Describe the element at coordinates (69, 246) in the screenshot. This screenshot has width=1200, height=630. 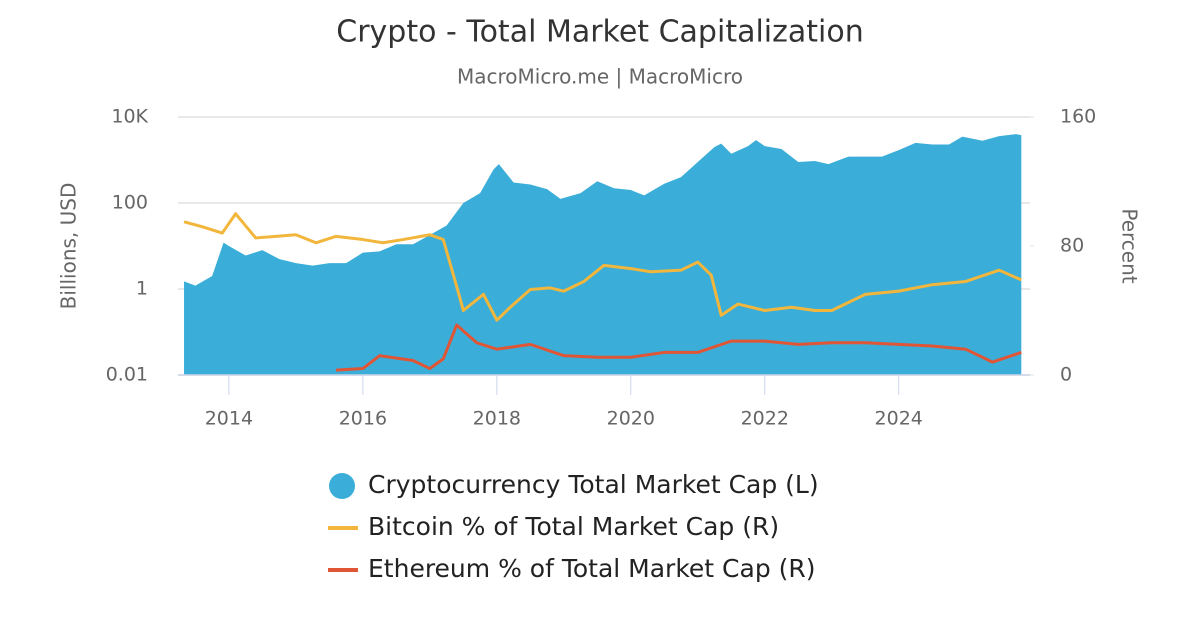
I see `y-axis-title: Billions, USD` at that location.